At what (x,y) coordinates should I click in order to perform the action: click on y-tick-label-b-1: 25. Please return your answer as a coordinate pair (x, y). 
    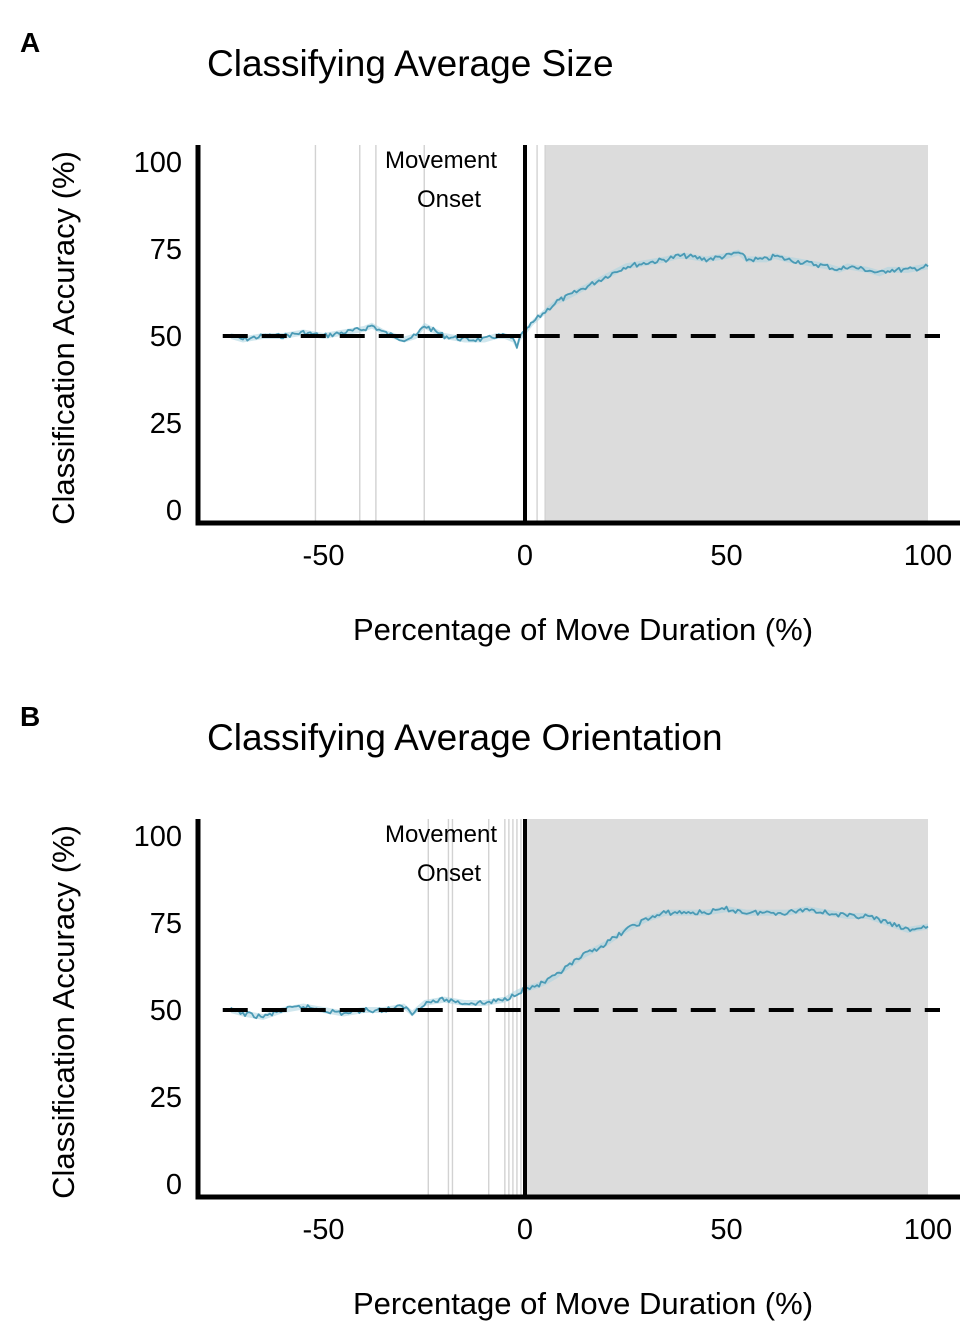
    Looking at the image, I should click on (166, 1098).